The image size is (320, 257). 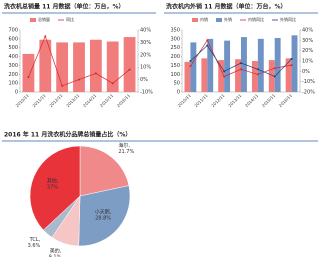 I want to click on slice-label: 海尔,, so click(x=124, y=145).